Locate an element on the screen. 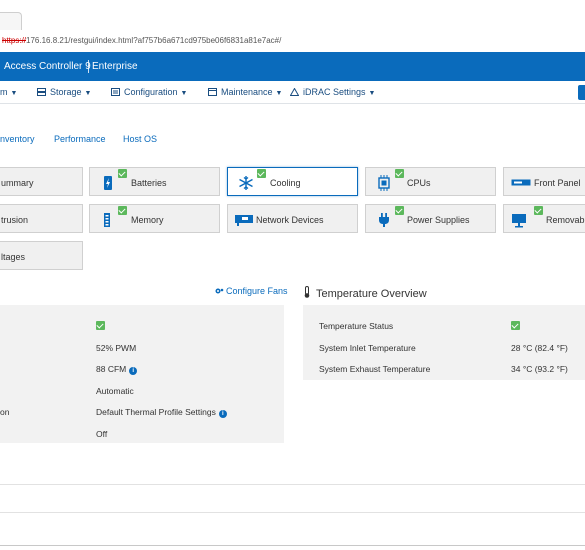  tile-removable: Removable is located at coordinates (544, 218).